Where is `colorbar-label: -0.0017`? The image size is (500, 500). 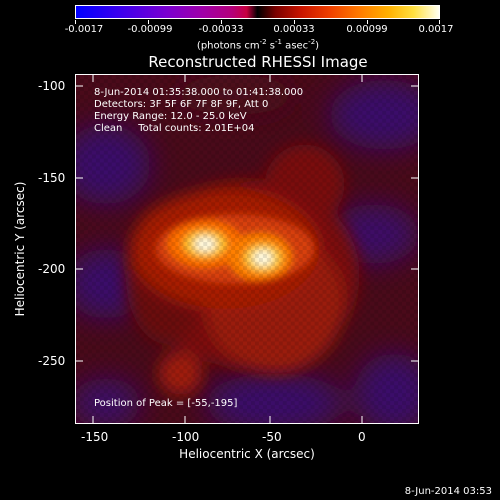 colorbar-label: -0.0017 is located at coordinates (84, 29).